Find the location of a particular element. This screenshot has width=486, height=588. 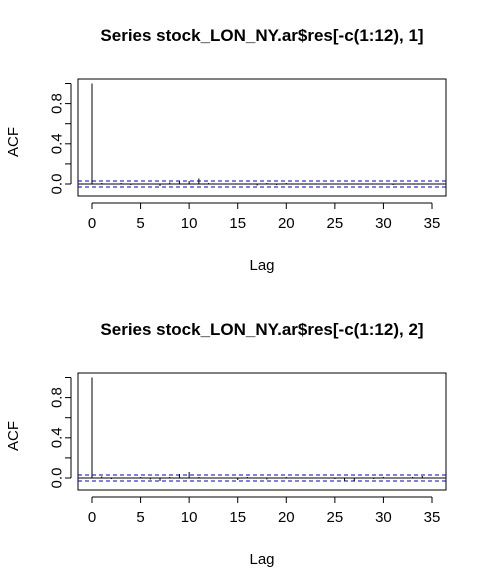

chart-title: Series stock_LON_NY.ar$res[-c(1:12), 1] is located at coordinates (261, 35).